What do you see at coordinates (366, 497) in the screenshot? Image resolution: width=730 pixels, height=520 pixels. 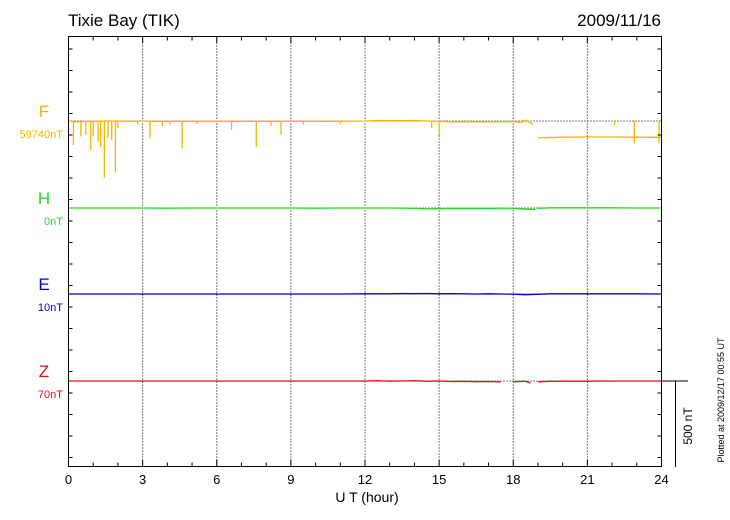 I see `x-axis-label: U T (hour)` at bounding box center [366, 497].